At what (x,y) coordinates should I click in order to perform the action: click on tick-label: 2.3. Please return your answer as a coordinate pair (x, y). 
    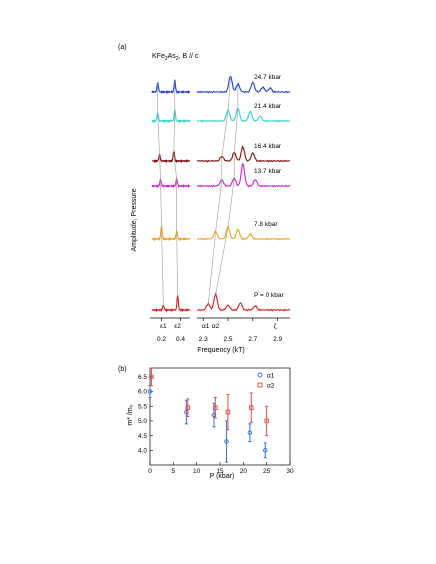
    Looking at the image, I should click on (203, 339).